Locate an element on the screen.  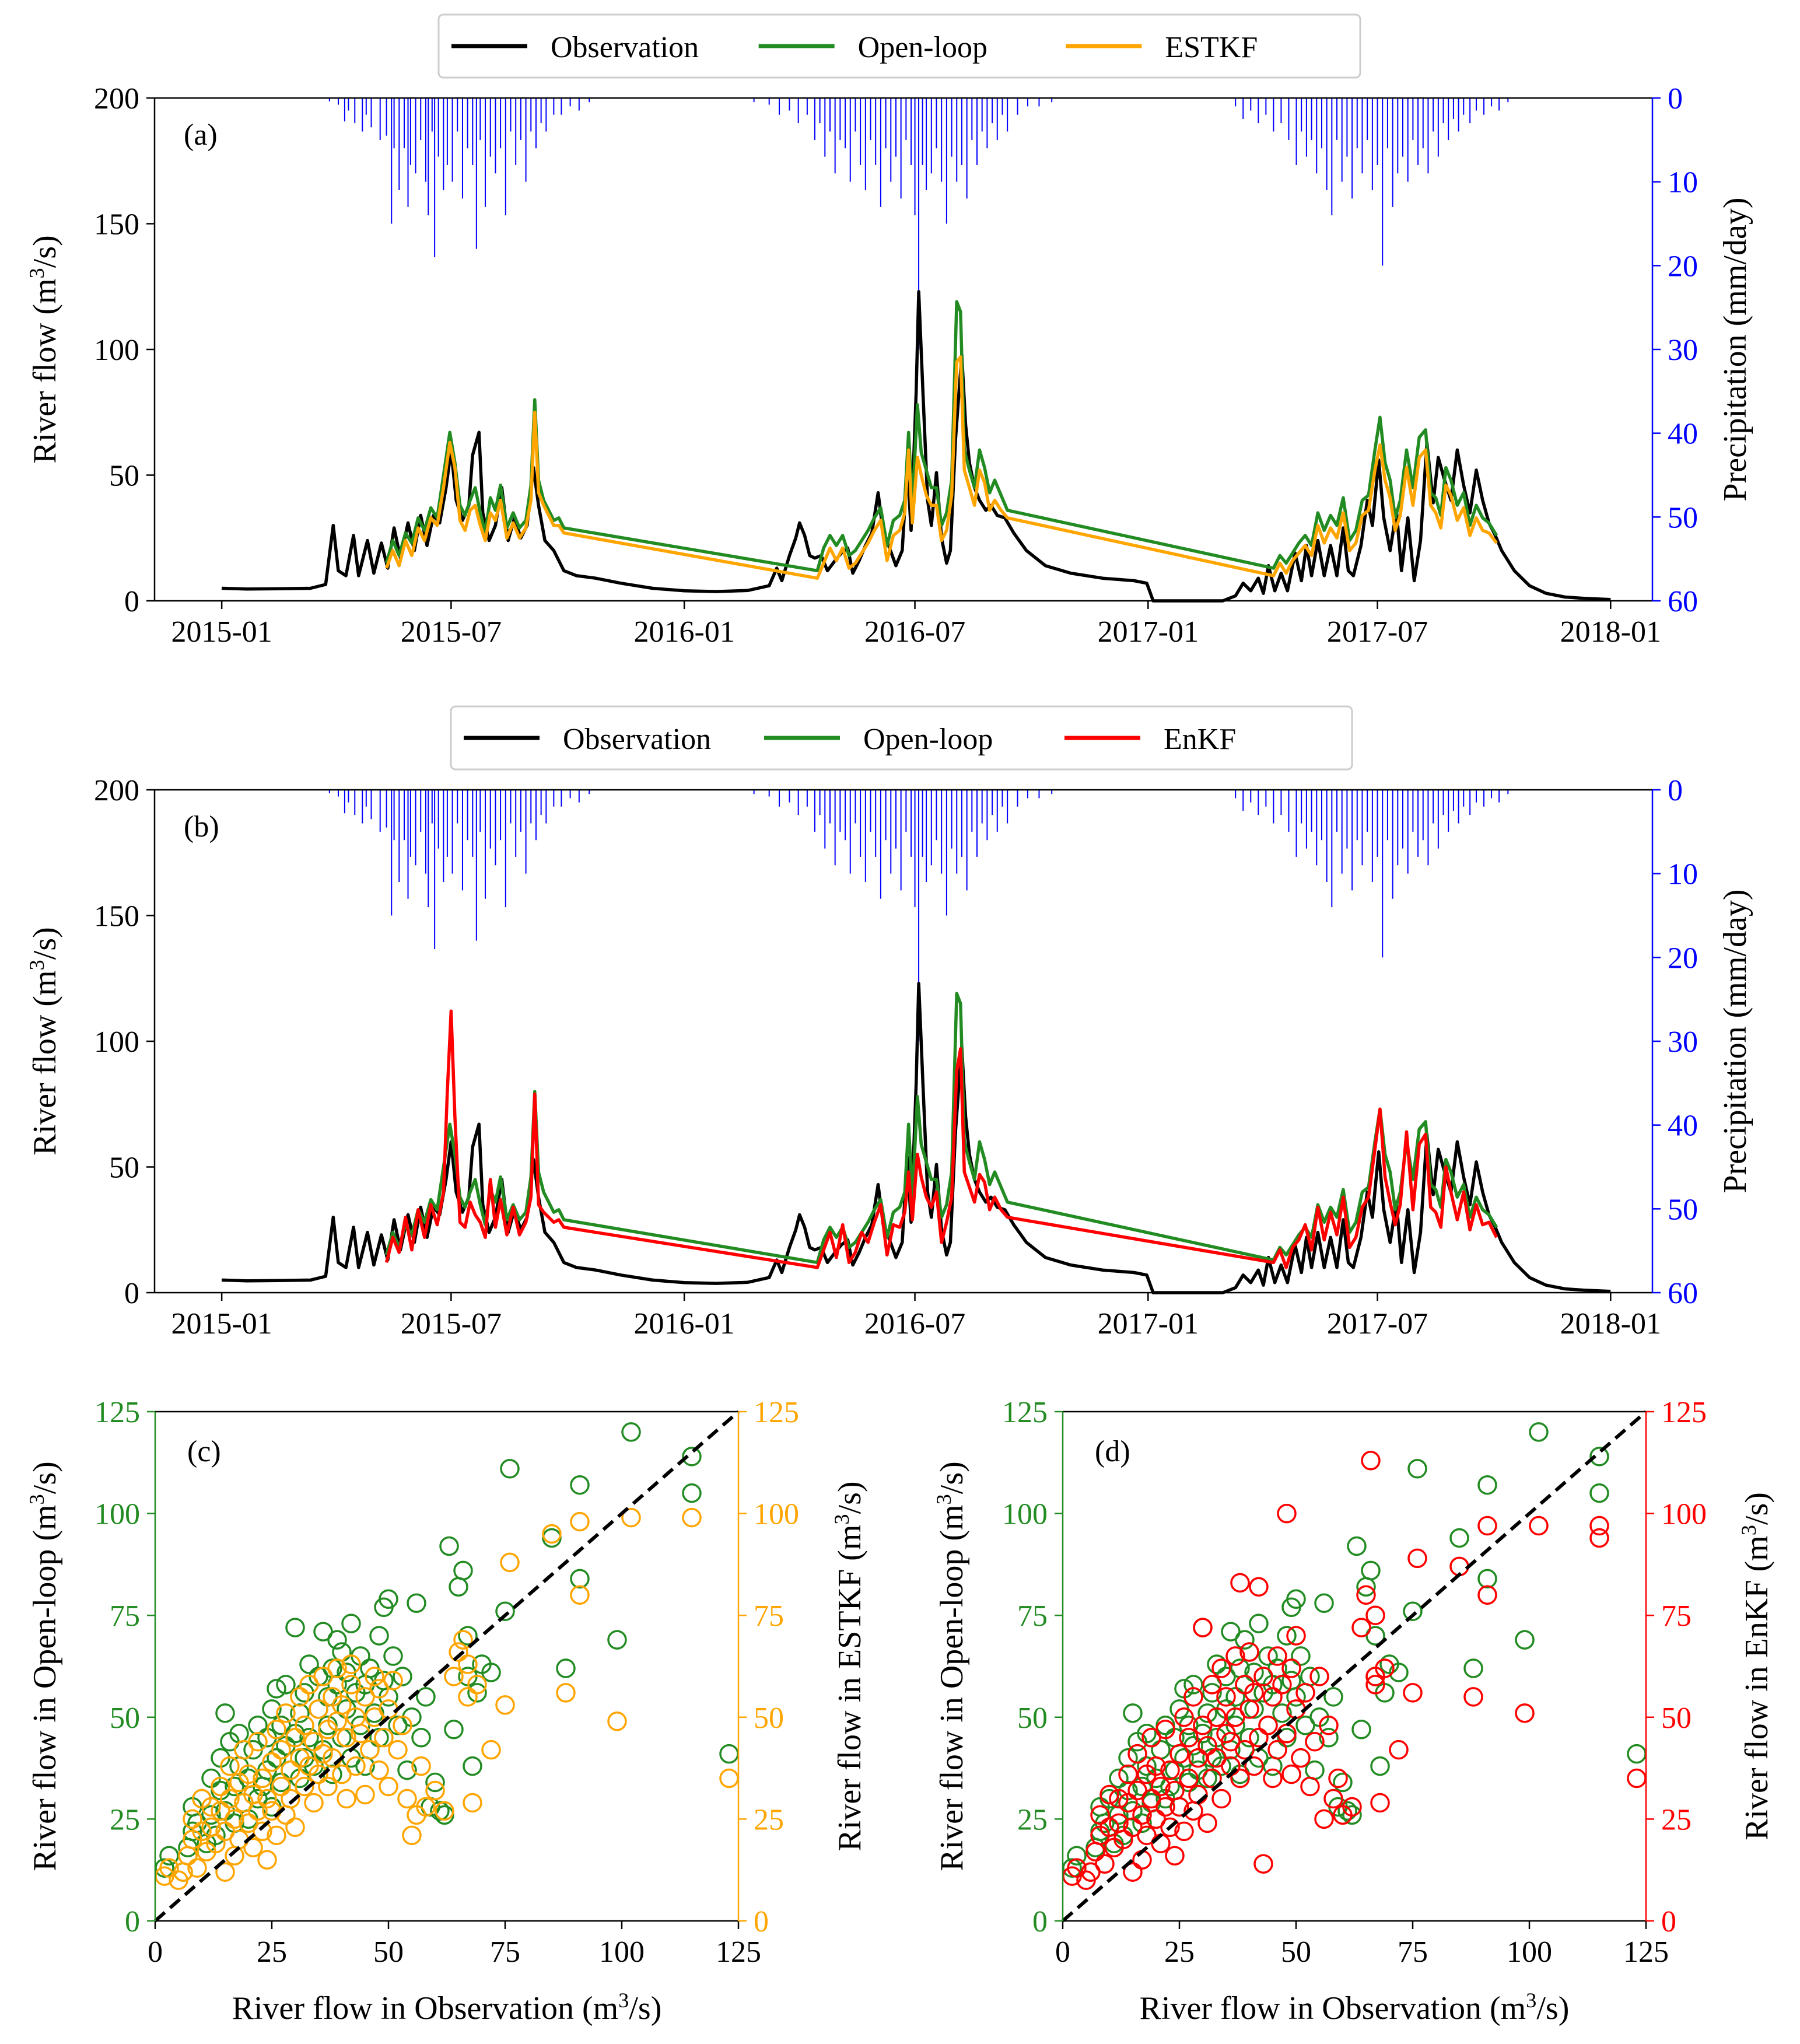
x-tick-label: 100 is located at coordinates (1530, 1952).